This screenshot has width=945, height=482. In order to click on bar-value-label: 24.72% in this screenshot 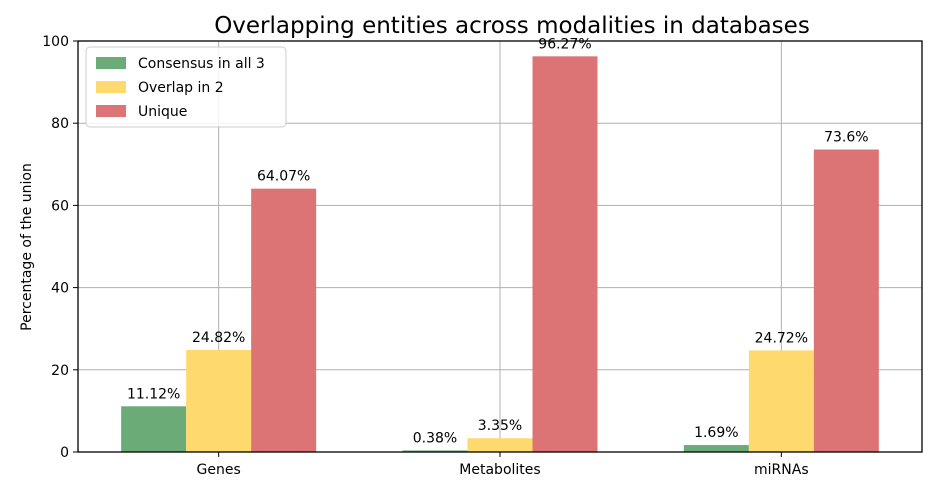, I will do `click(781, 338)`.